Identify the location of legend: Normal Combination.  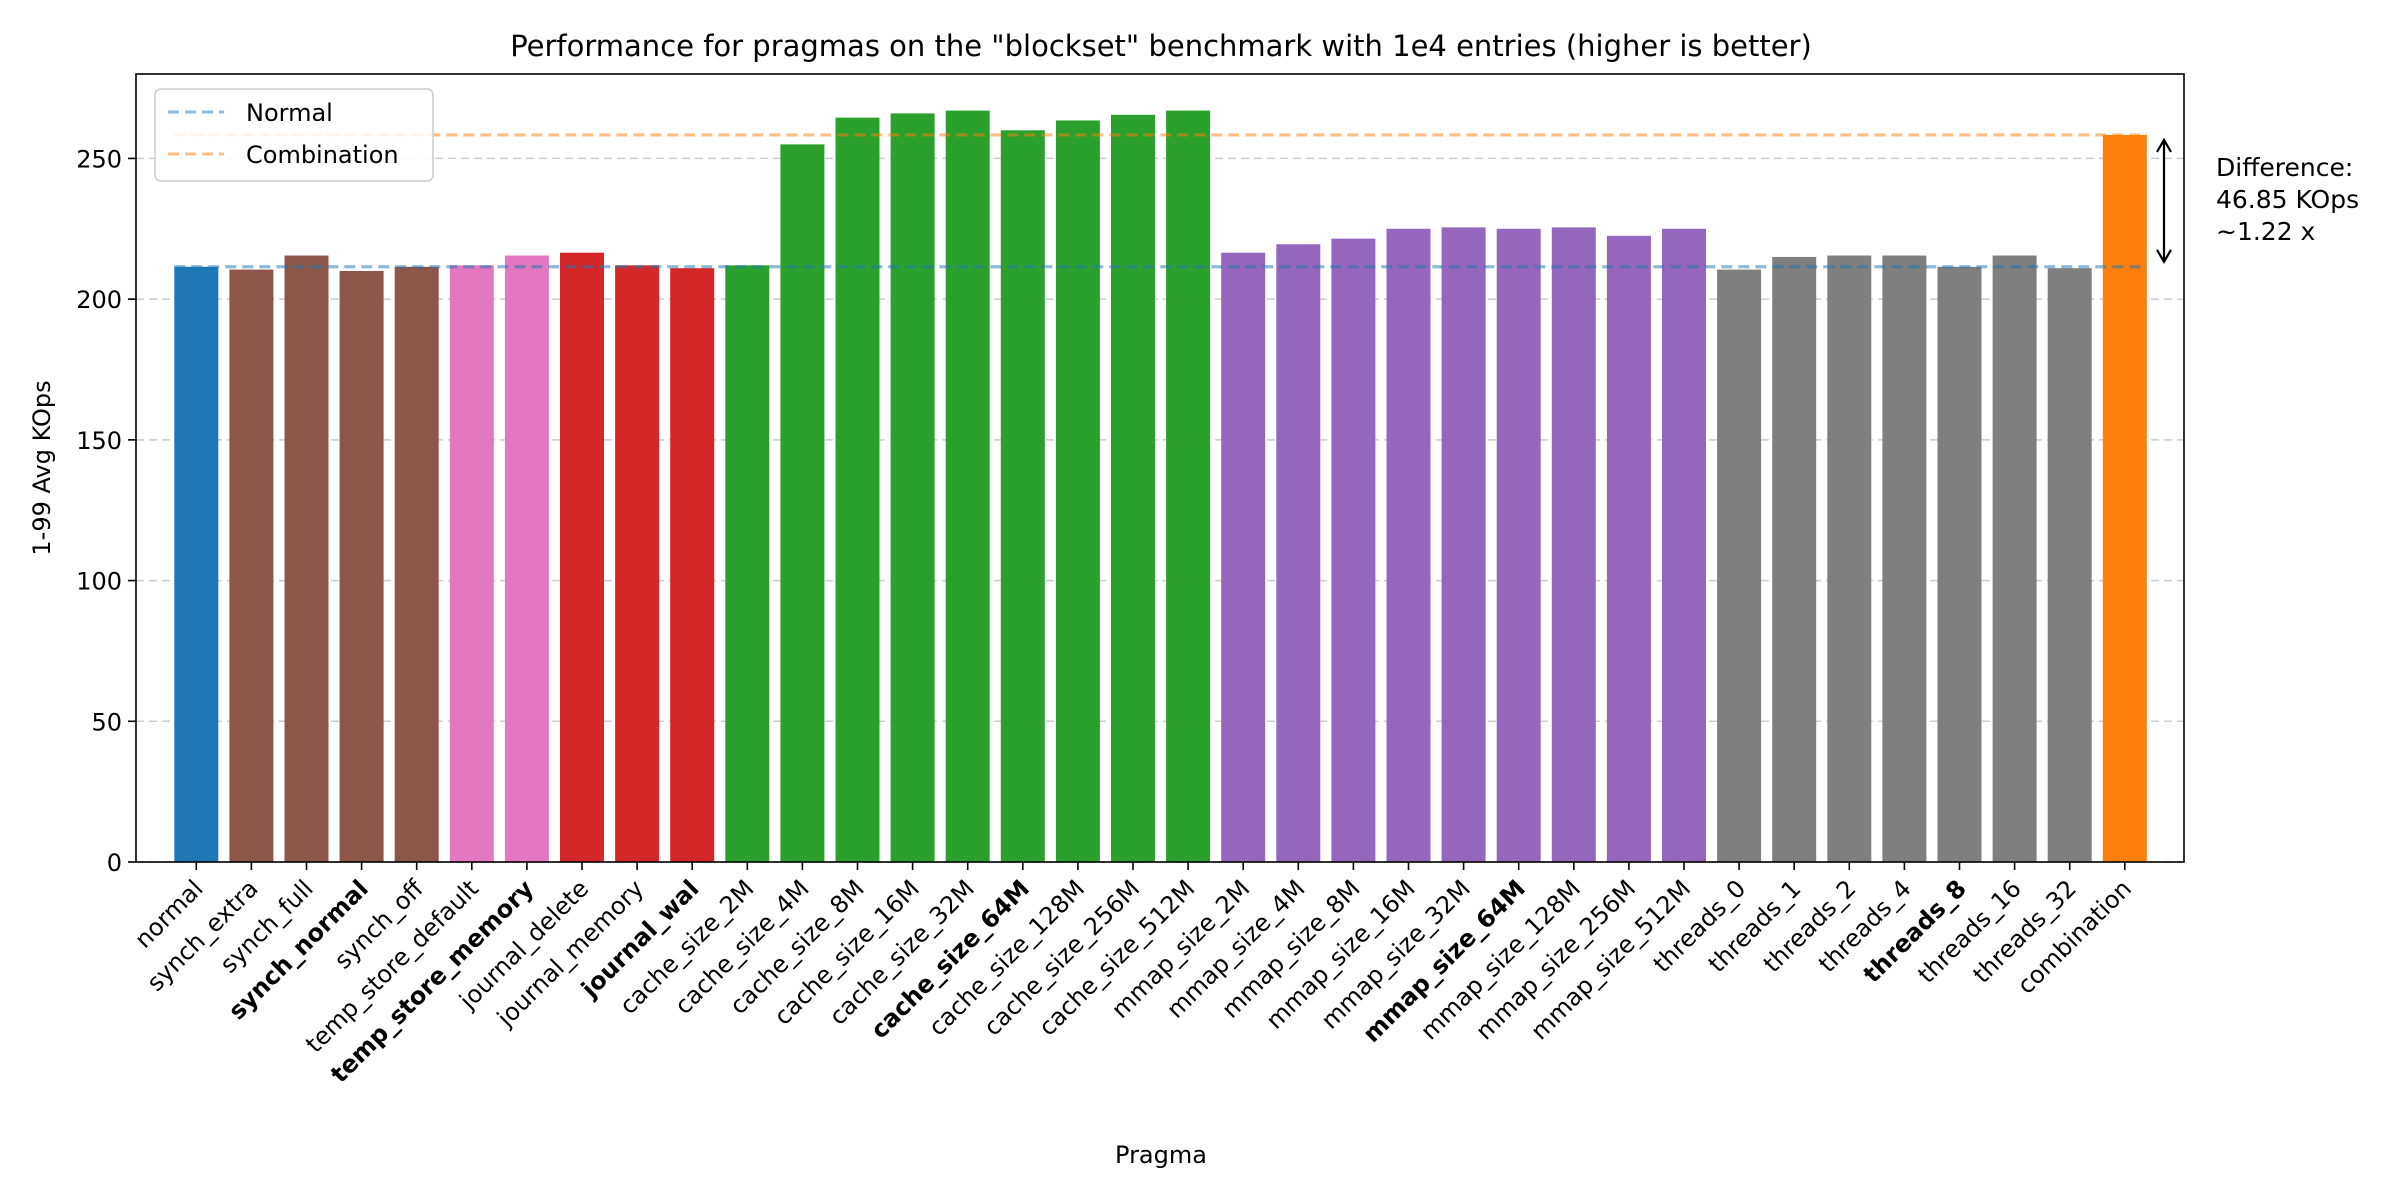
(294, 135).